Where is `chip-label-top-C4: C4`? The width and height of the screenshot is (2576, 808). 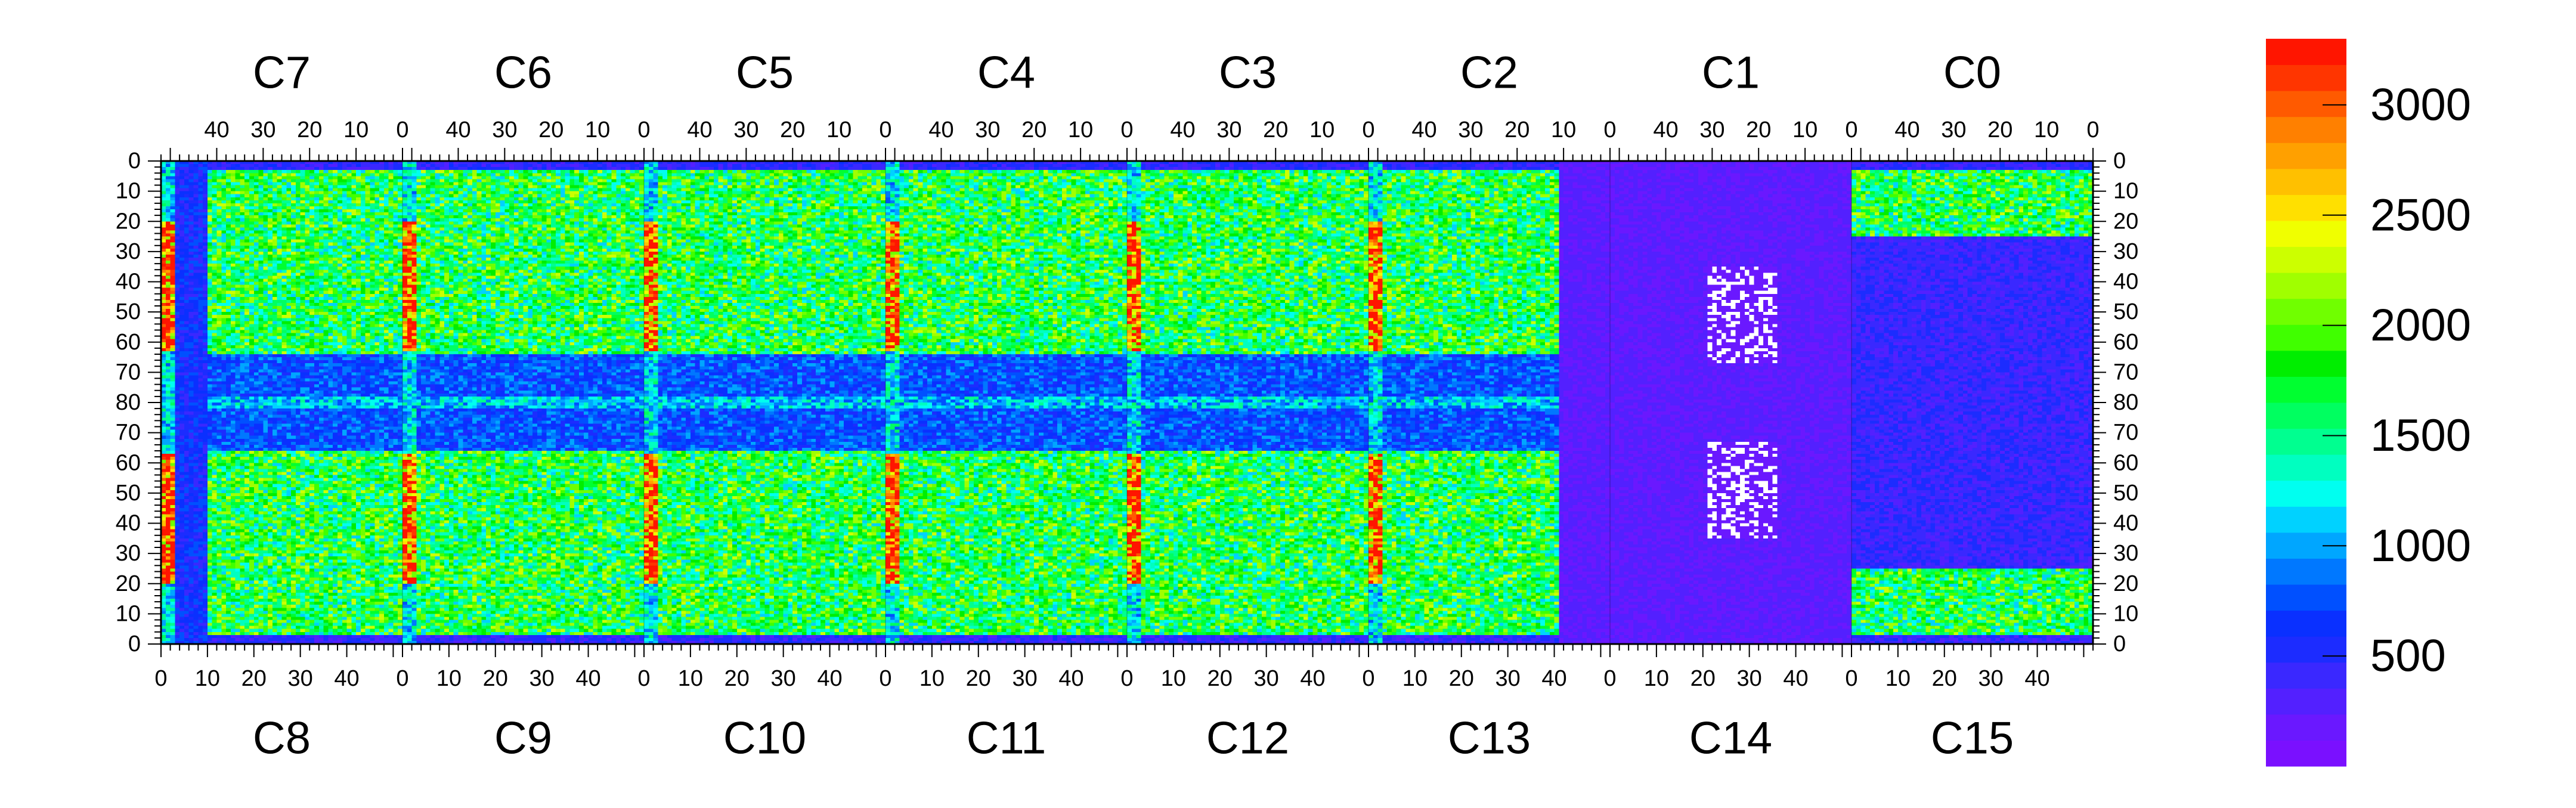
chip-label-top-C4: C4 is located at coordinates (1006, 73).